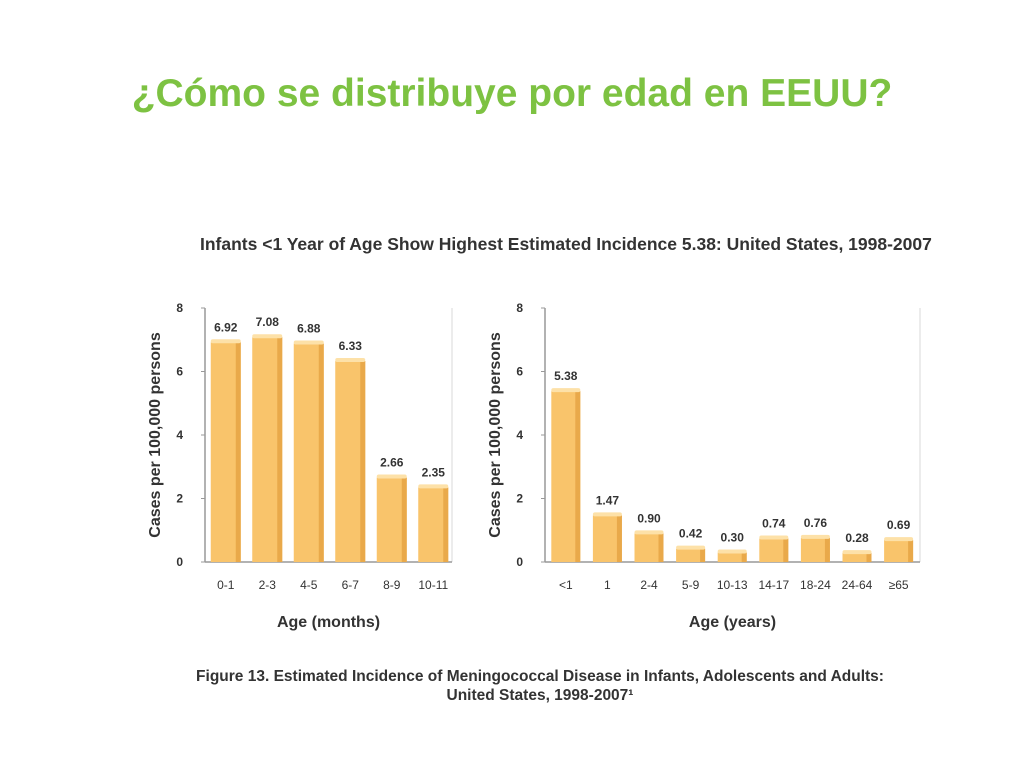  Describe the element at coordinates (816, 523) in the screenshot. I see `data-label: 0.76` at that location.